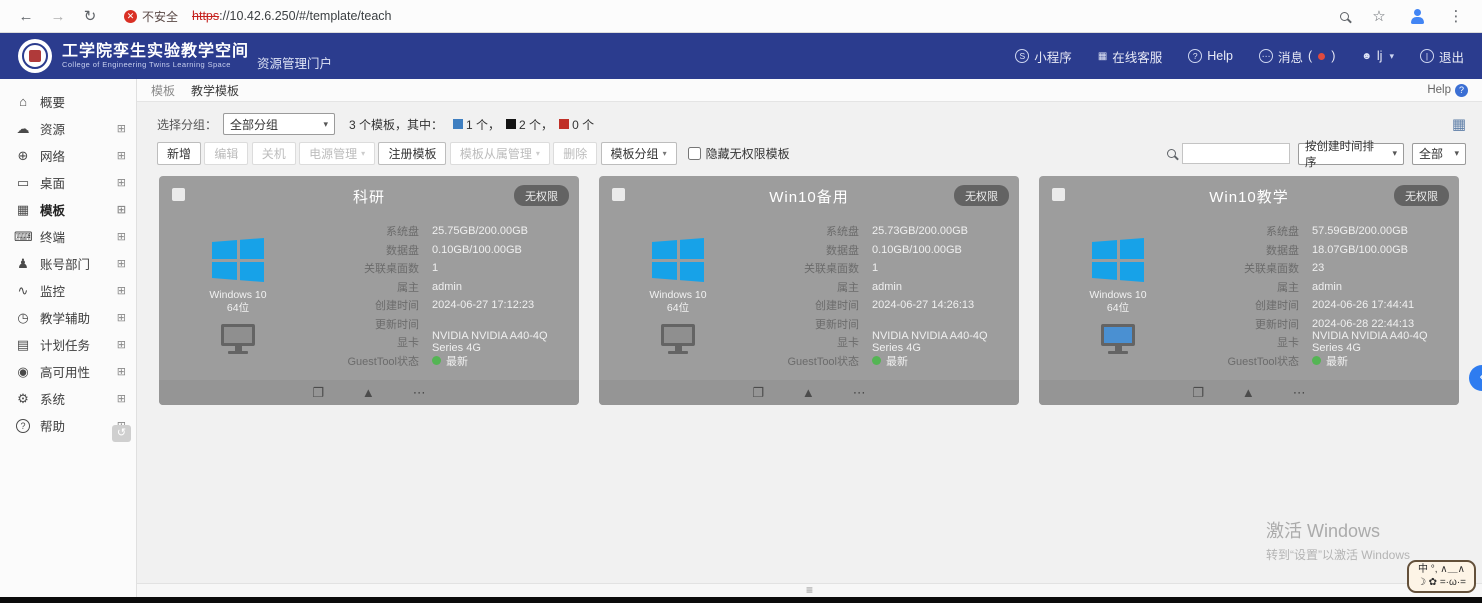 The height and width of the screenshot is (603, 1482). Describe the element at coordinates (1441, 582) in the screenshot. I see `ime-line2: ☽ ✿ =·ω·=` at that location.